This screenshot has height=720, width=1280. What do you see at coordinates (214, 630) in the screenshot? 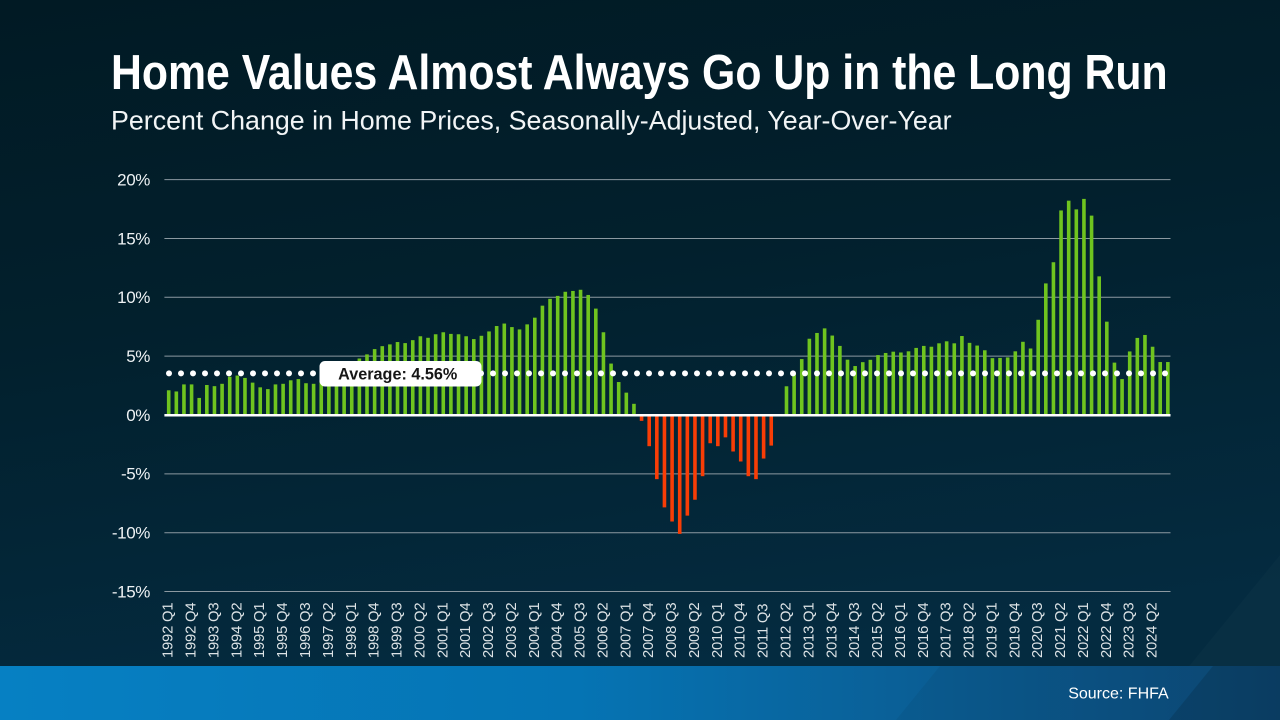
I see `svg-text: 1993 Q3` at bounding box center [214, 630].